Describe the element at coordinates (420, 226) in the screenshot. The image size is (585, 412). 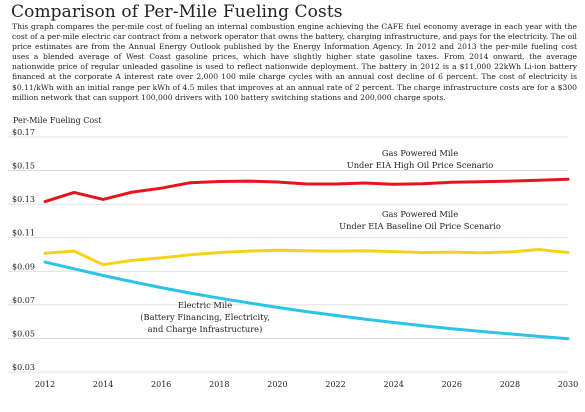
I see `series-label: Under EIA Baseline Oil Price Scenario` at that location.